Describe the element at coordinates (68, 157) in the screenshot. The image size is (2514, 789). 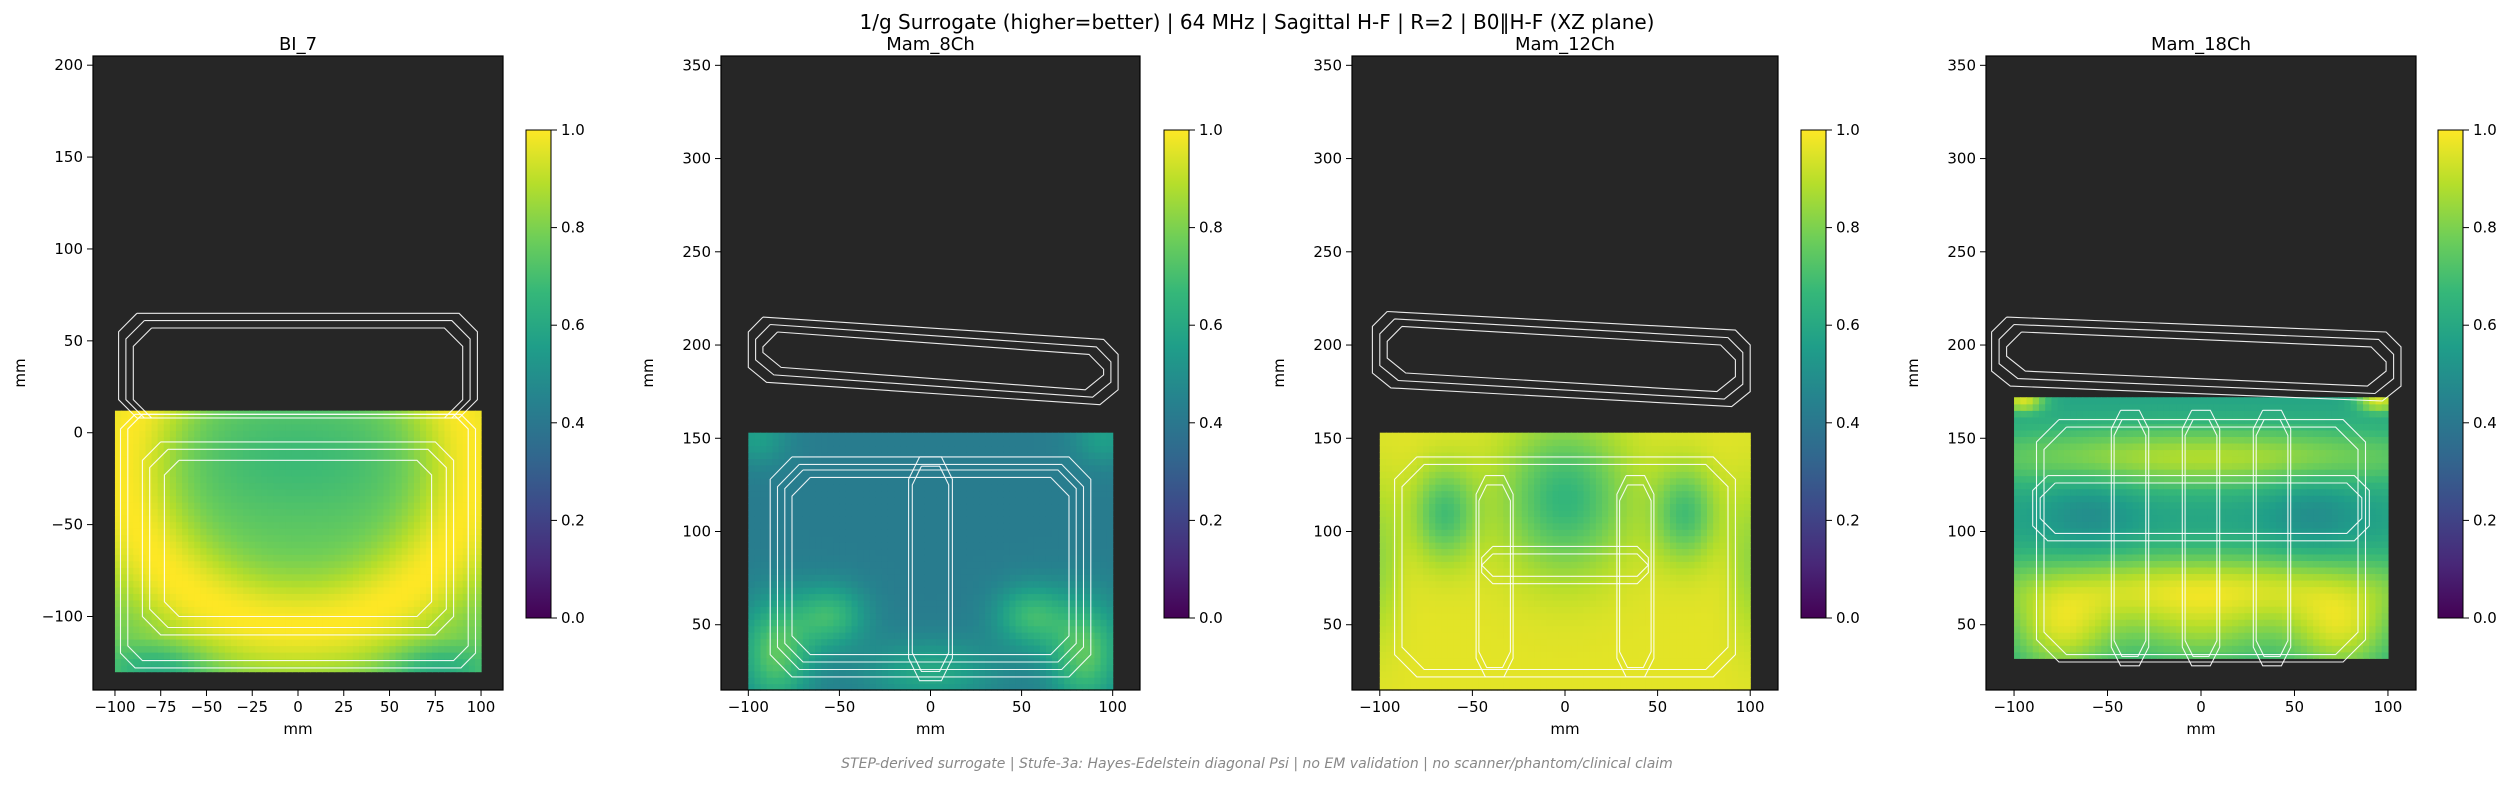
I see `y-tick-label: 150` at that location.